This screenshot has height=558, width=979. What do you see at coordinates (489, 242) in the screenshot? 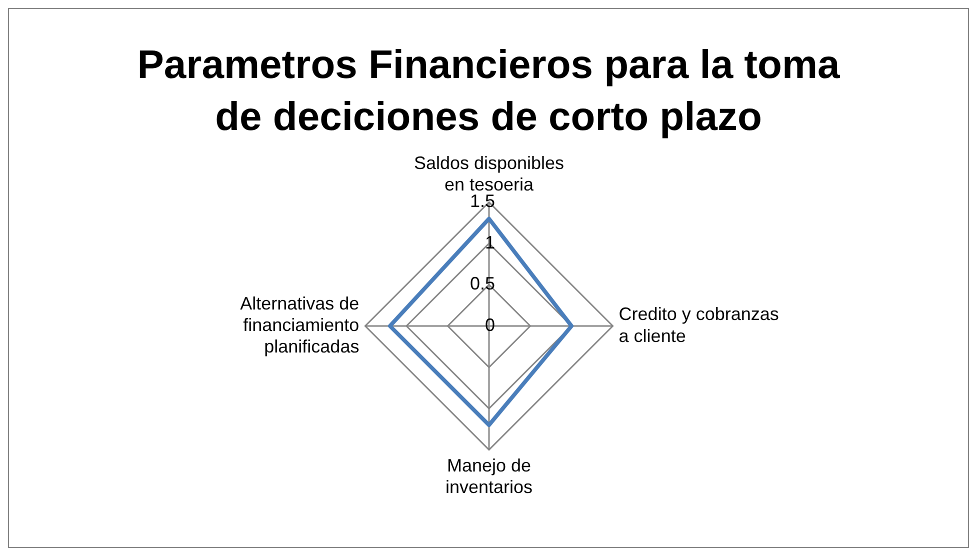
I see `y-tick-label: 1` at bounding box center [489, 242].